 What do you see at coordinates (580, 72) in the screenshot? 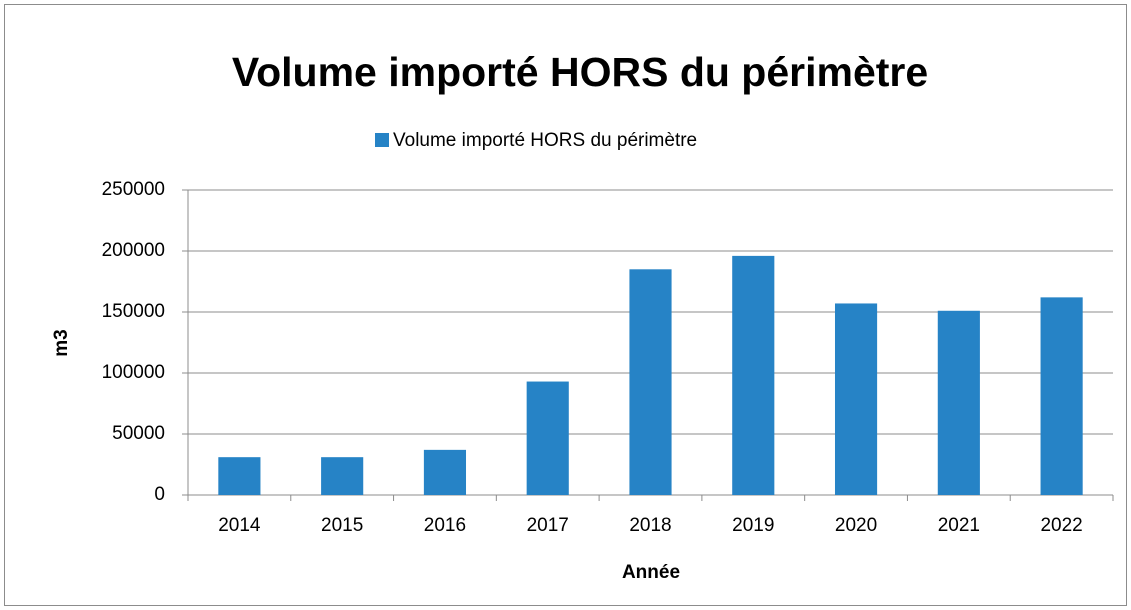
I see `chart-title: Volume importé HORS du périmètre` at bounding box center [580, 72].